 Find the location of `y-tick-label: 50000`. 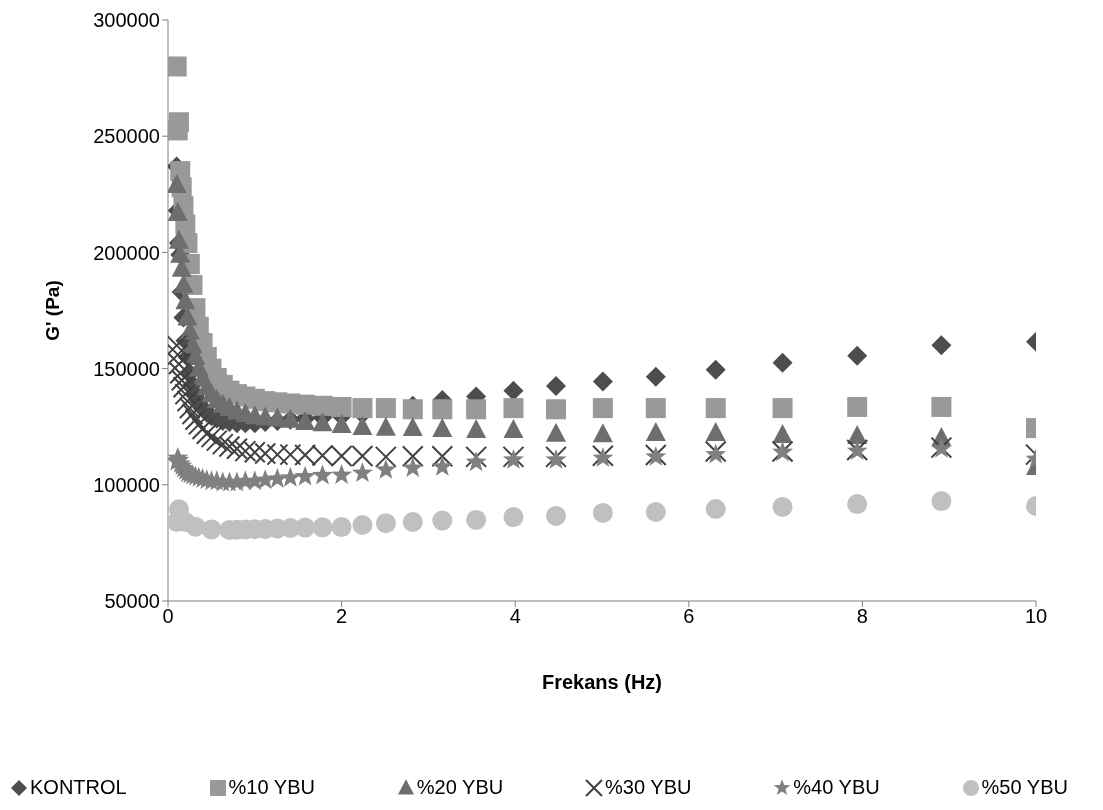

y-tick-label: 50000 is located at coordinates (132, 601).